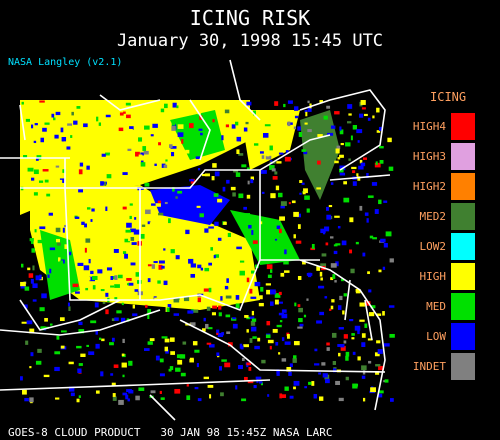 This screenshot has height=440, width=500. Describe the element at coordinates (197, 135) in the screenshot. I see `cloud-area` at that location.